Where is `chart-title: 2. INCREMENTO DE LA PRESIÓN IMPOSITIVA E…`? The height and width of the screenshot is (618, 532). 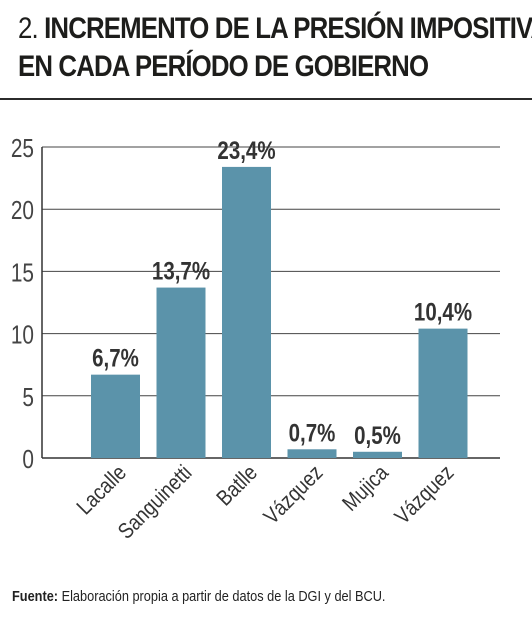 chart-title: 2. INCREMENTO DE LA PRESIÓN IMPOSITIVA E… is located at coordinates (275, 48).